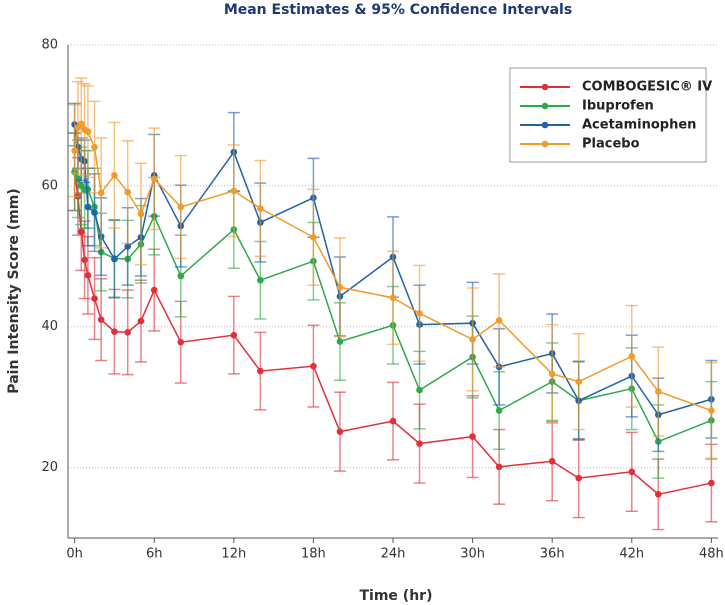 The image size is (725, 605). Describe the element at coordinates (639, 125) in the screenshot. I see `legend-label: Acetaminophen` at that location.